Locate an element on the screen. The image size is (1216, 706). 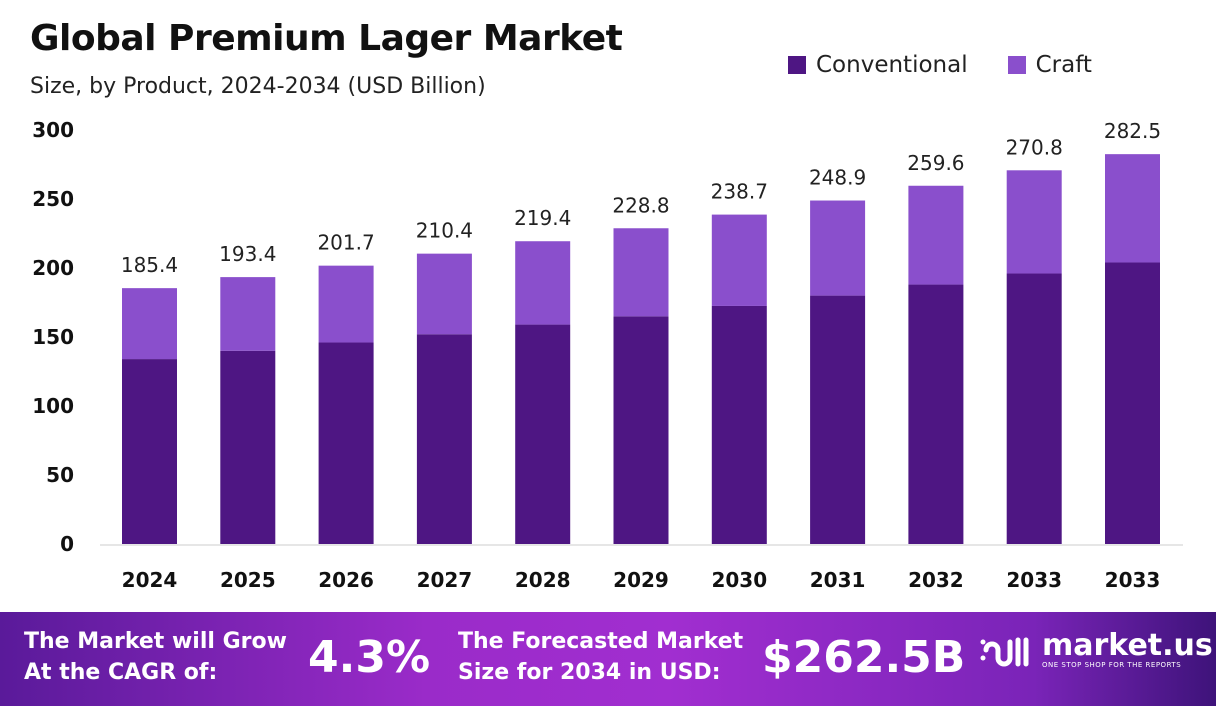
legend-item-conventional: Conventional is located at coordinates (878, 65).